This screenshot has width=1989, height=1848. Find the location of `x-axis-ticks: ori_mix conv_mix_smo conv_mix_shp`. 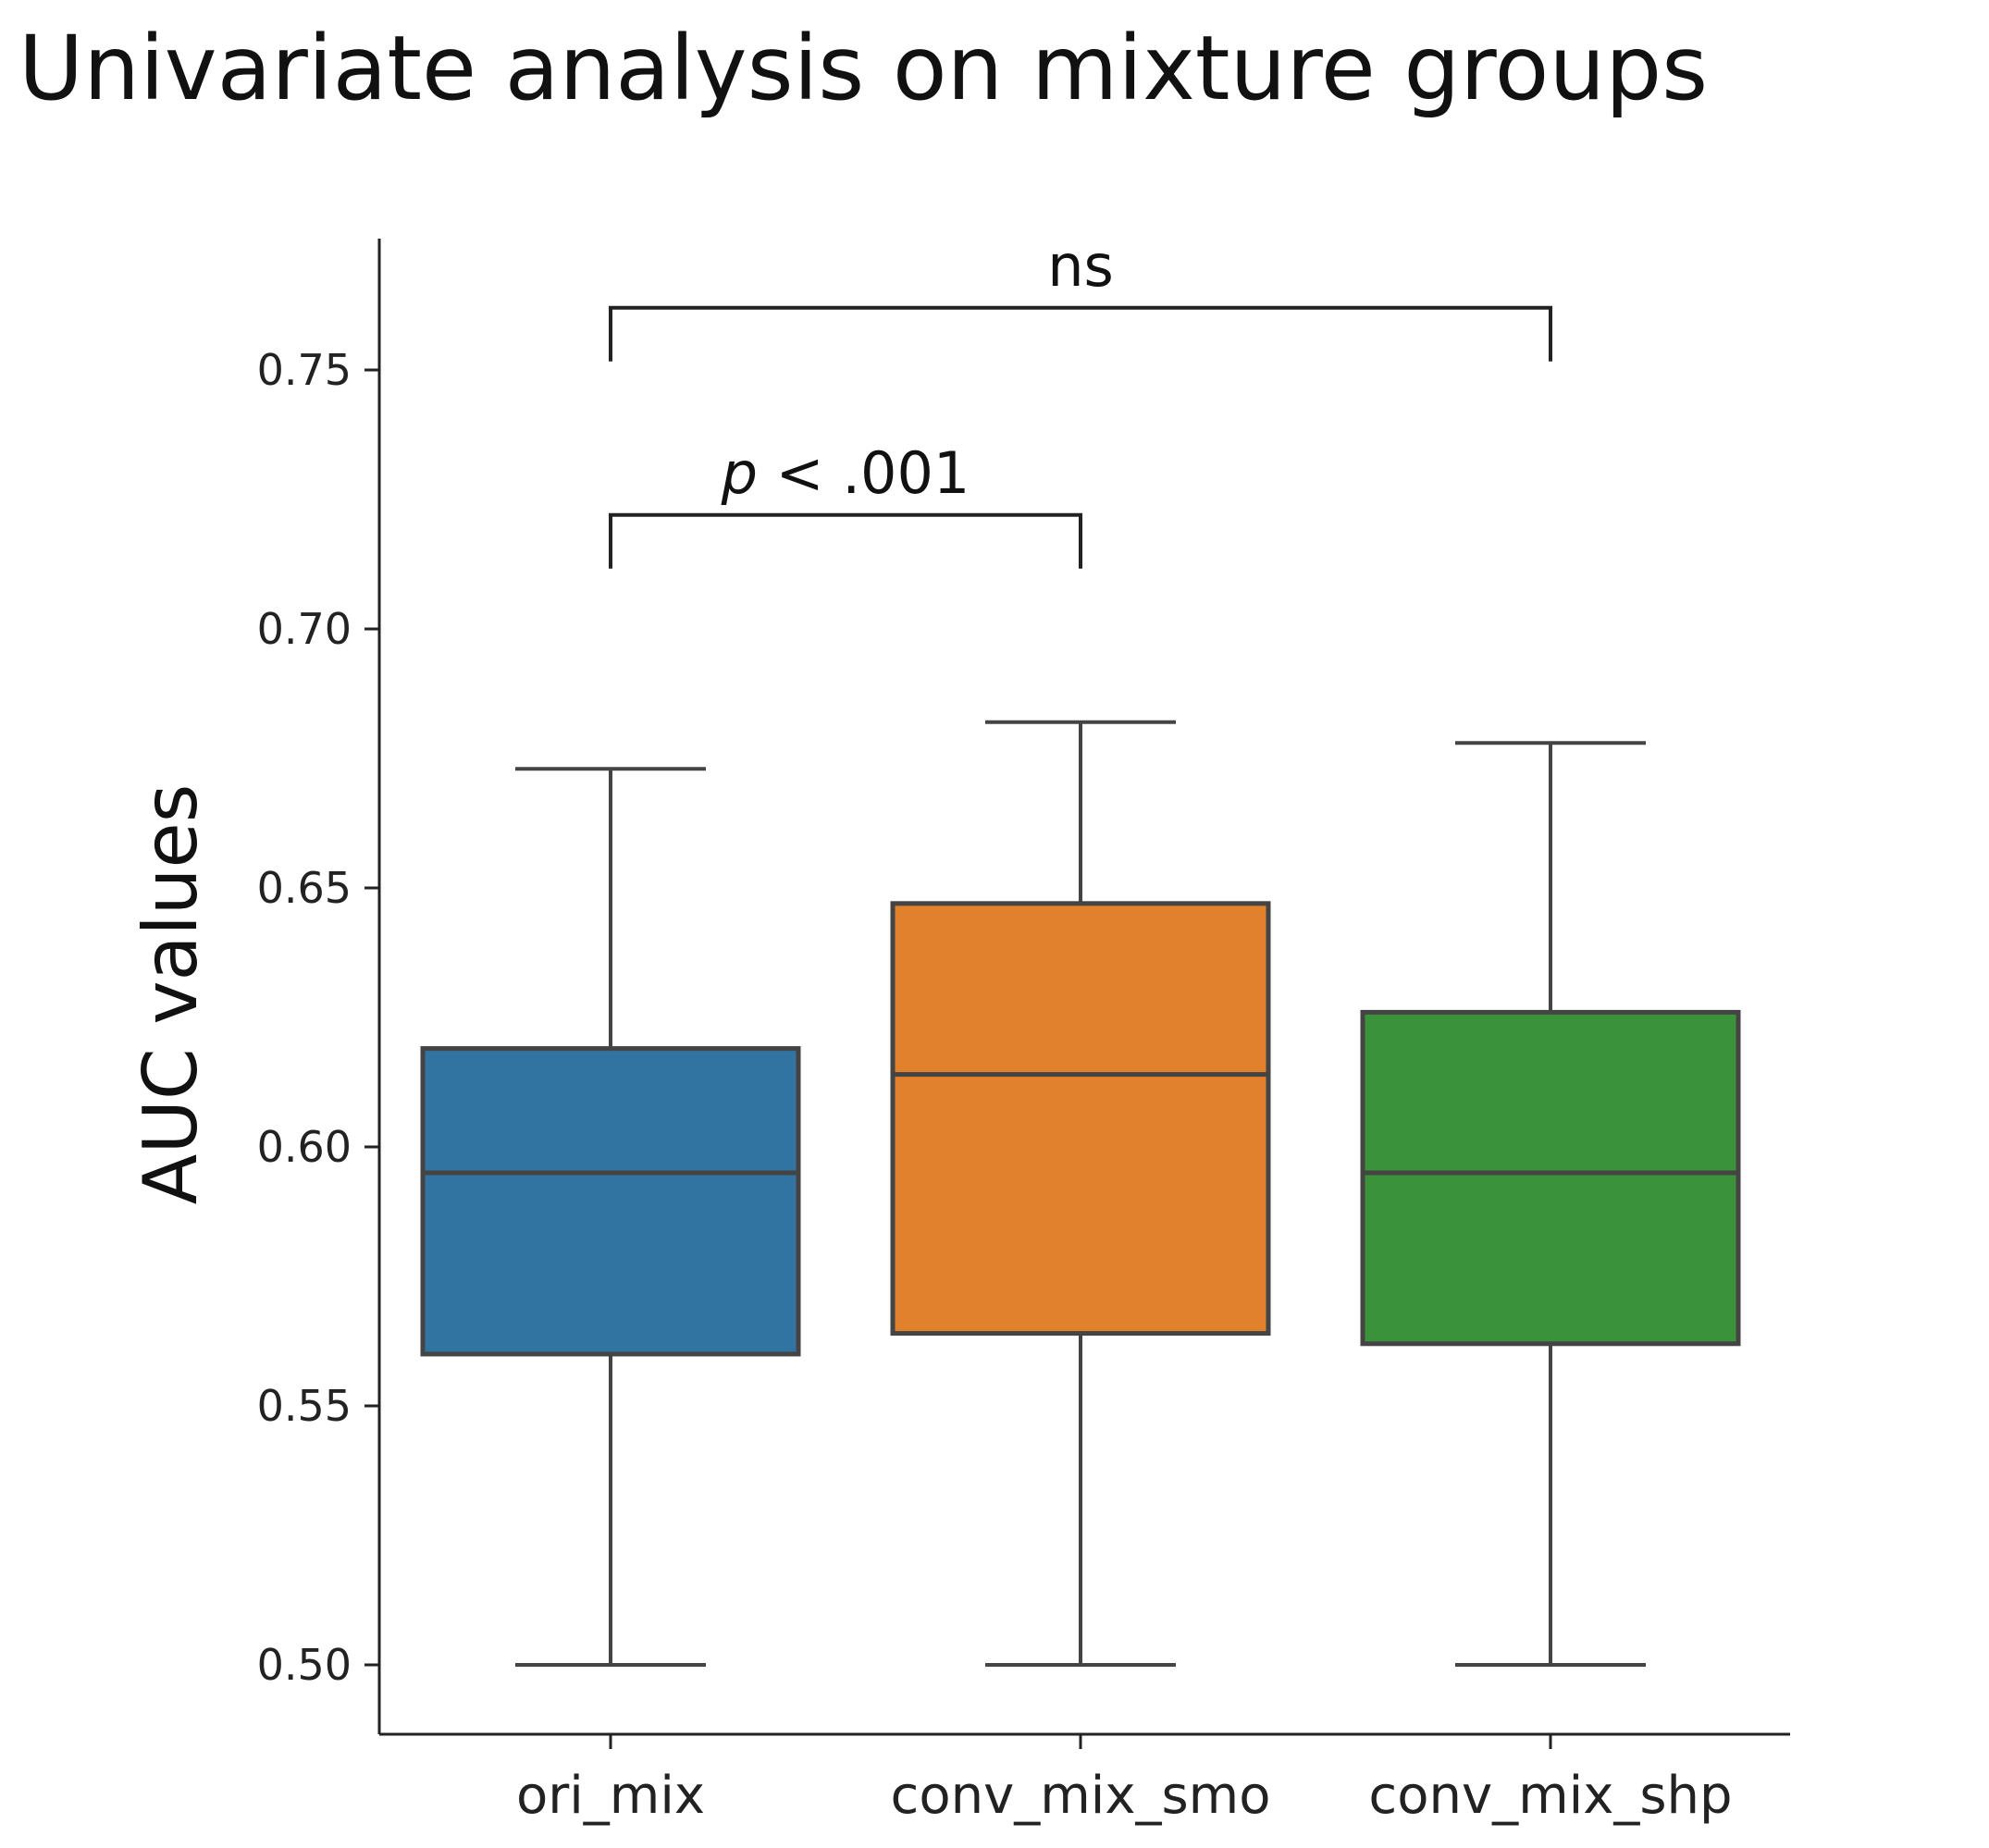

x-axis-ticks: ori_mix conv_mix_smo conv_mix_shp is located at coordinates (1124, 1780).